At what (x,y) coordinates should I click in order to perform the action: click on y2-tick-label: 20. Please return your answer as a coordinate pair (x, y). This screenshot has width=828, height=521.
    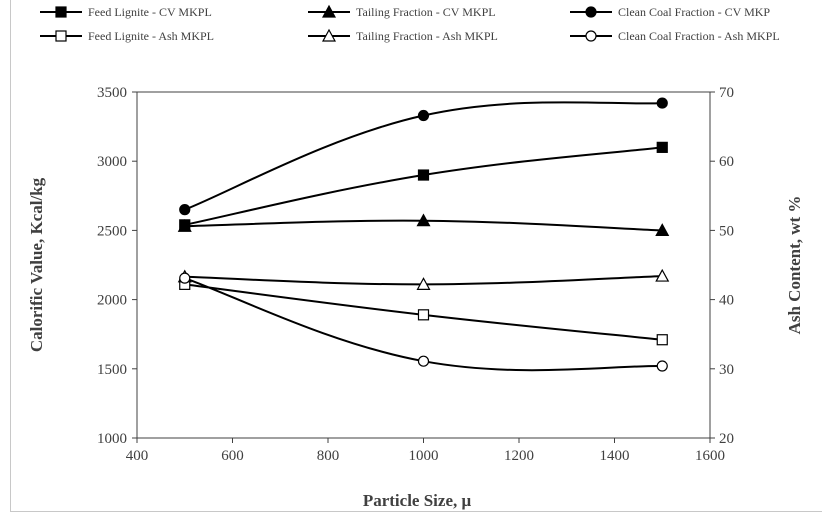
    Looking at the image, I should click on (726, 439).